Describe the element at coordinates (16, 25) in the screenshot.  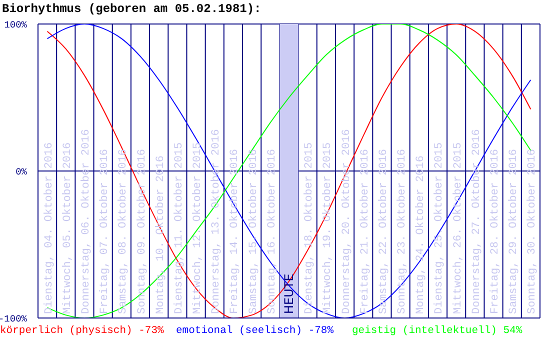
I see `y-tick-label: 100%` at that location.